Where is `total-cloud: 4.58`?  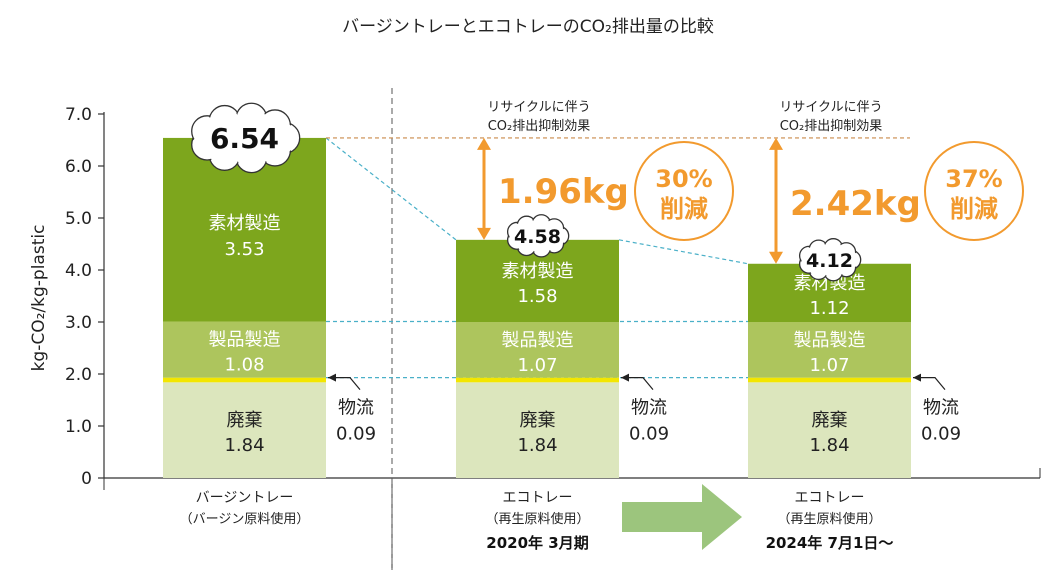 total-cloud: 4.58 is located at coordinates (538, 236).